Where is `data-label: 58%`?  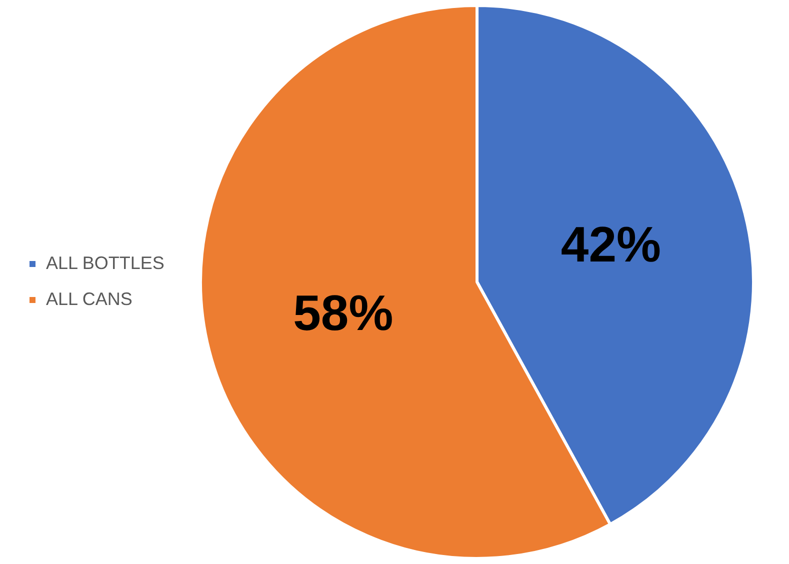
data-label: 58% is located at coordinates (343, 313).